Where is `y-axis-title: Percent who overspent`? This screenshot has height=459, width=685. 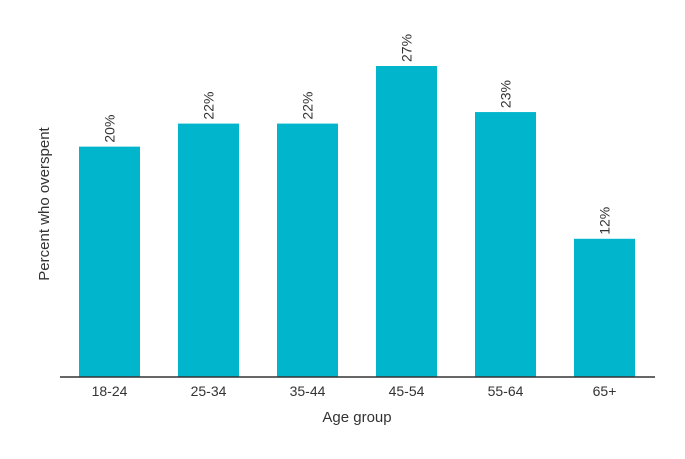
y-axis-title: Percent who overspent is located at coordinates (44, 203).